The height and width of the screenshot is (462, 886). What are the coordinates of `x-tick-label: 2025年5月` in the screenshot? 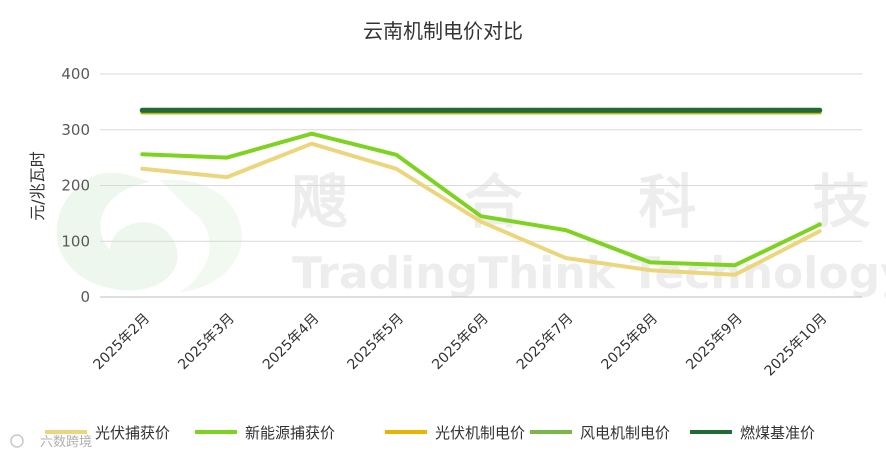 It's located at (376, 342).